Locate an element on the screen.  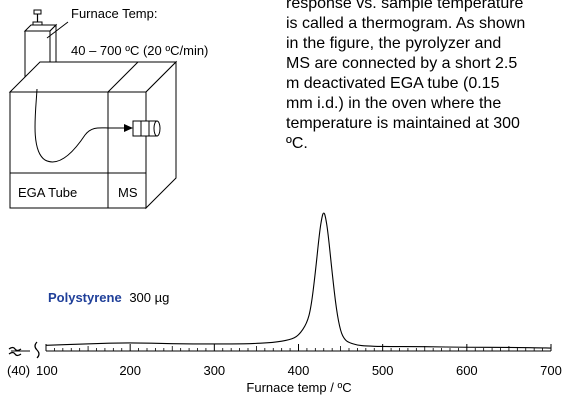
furnace-temp-label: Furnace Temp: is located at coordinates (114, 13).